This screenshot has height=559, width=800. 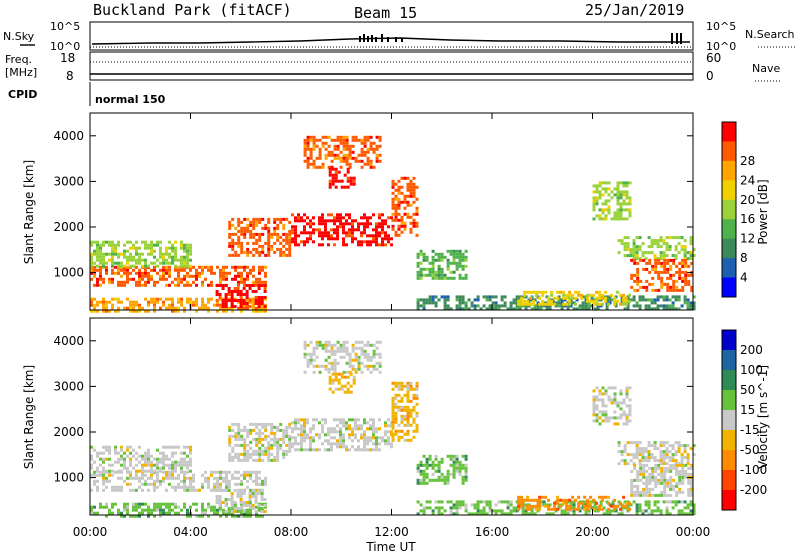 What do you see at coordinates (747, 219) in the screenshot?
I see `power-colorbar-tick: 16` at bounding box center [747, 219].